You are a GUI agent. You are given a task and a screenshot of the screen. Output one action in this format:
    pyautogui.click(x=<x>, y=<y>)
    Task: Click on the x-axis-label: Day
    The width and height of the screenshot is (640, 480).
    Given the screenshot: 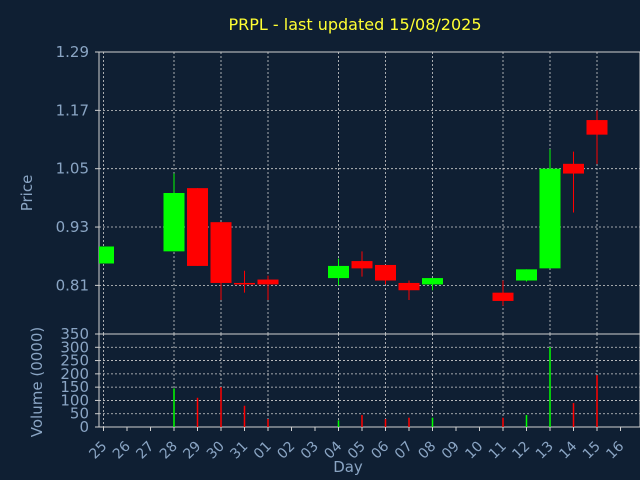 What is the action you would take?
    pyautogui.click(x=348, y=467)
    